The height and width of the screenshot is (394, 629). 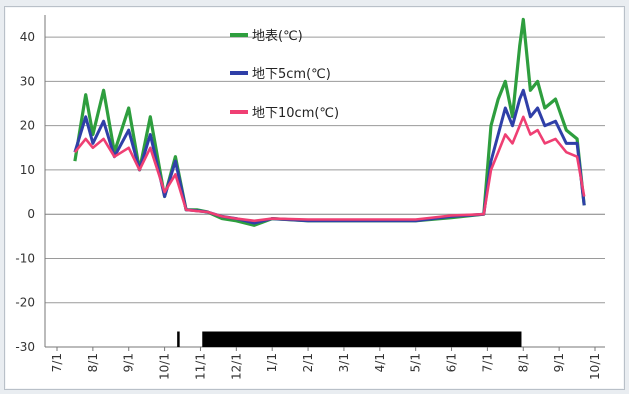 I want to click on legend-label: 地下10cm(℃), so click(x=295, y=113).